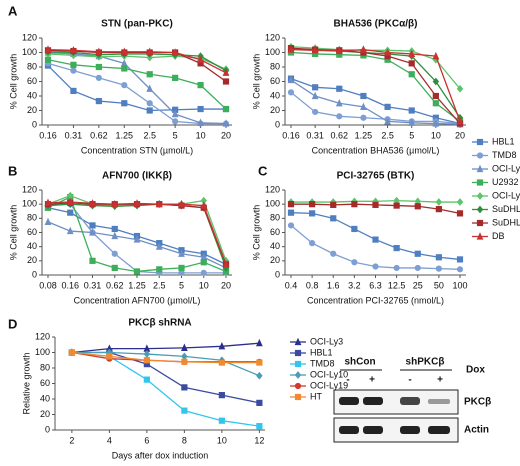 The height and width of the screenshot is (466, 520). What do you see at coordinates (506, 222) in the screenshot?
I see `legend-label: SuDHL4` at bounding box center [506, 222].